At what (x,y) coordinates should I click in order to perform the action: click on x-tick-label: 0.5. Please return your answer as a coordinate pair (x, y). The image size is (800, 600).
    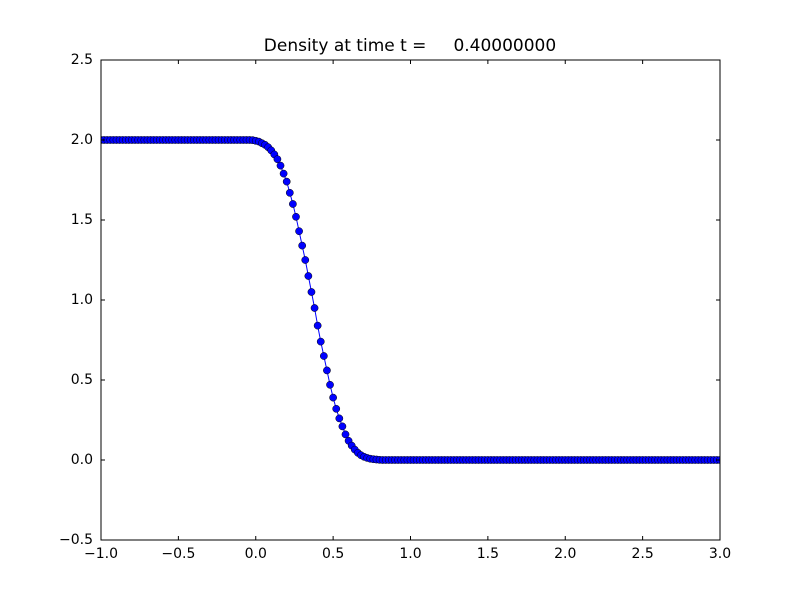
    Looking at the image, I should click on (333, 554).